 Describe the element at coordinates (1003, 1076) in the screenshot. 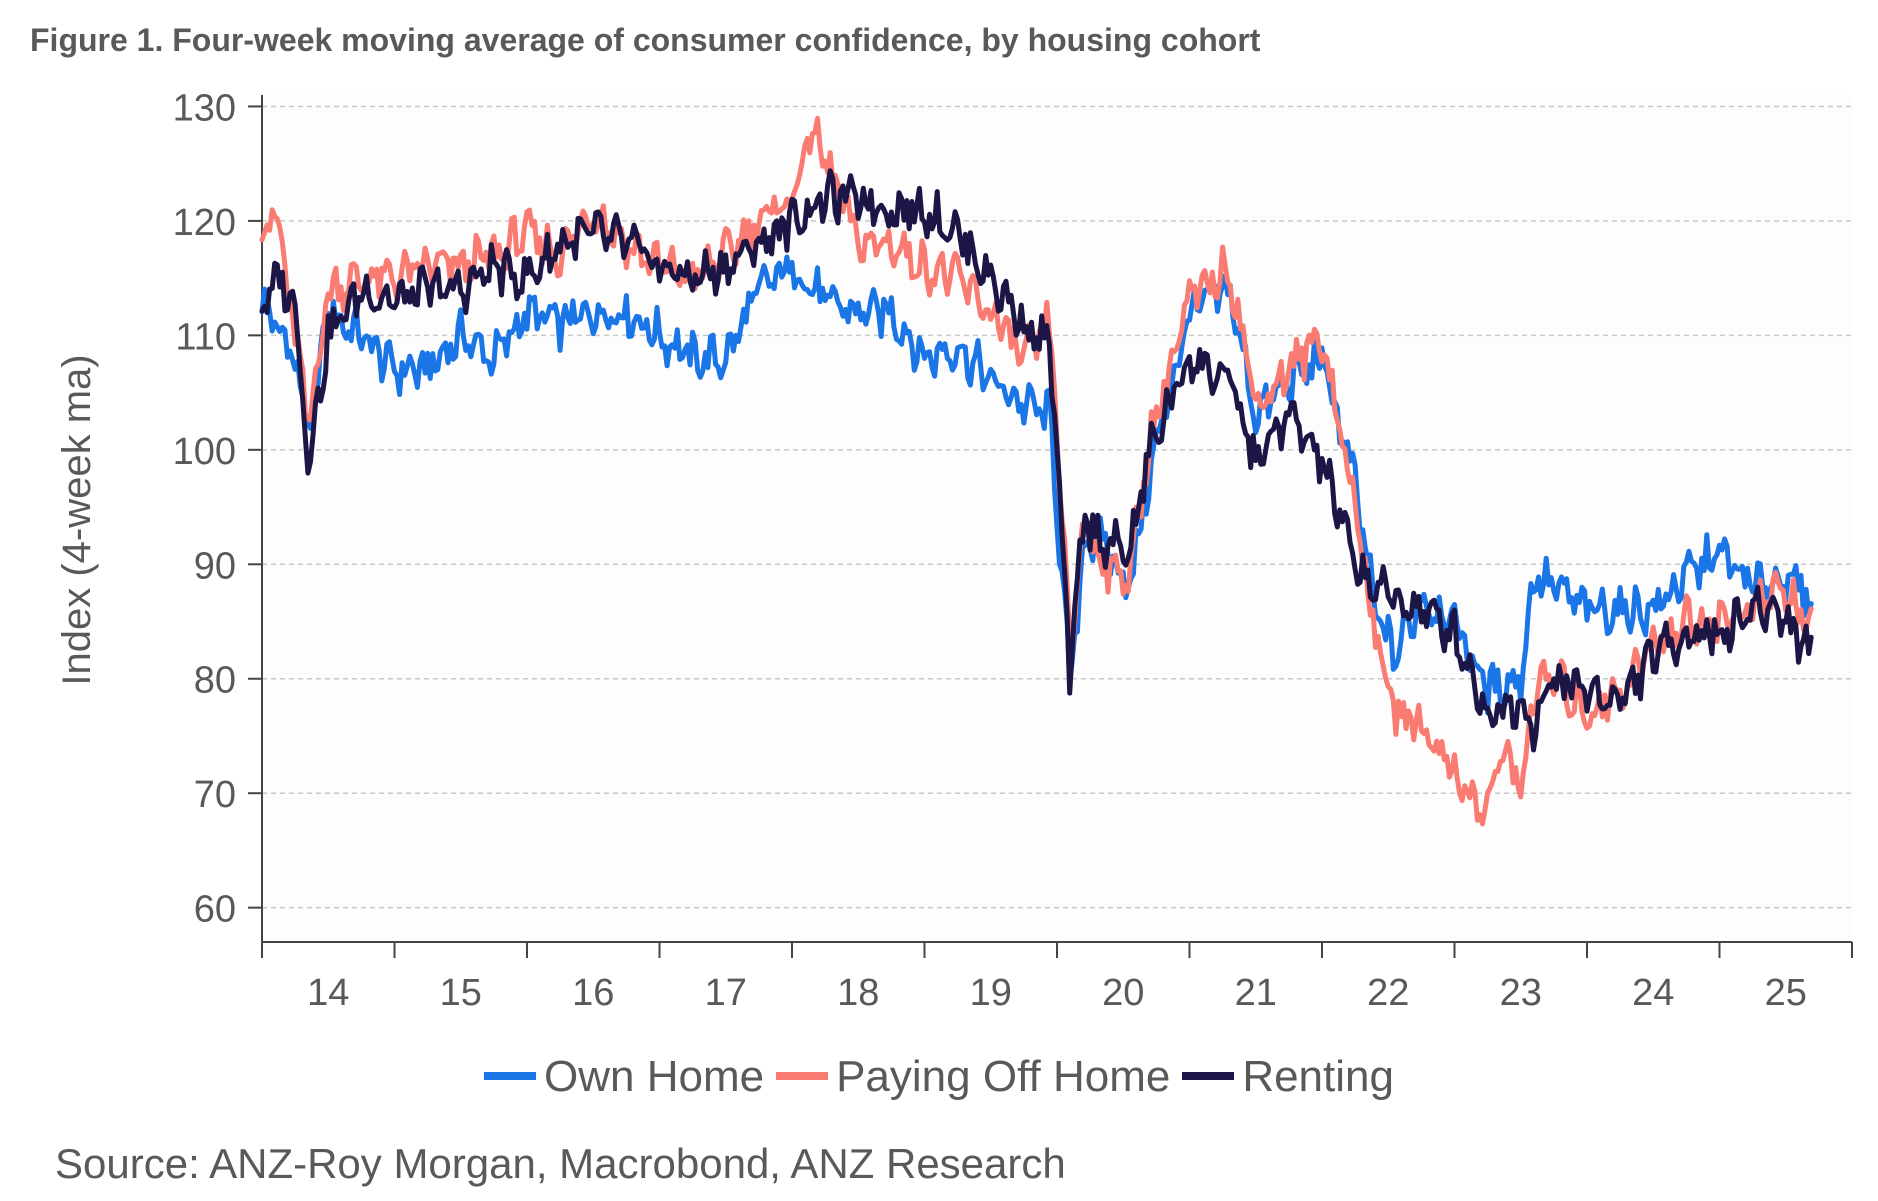

I see `legend-label: Paying Off Home` at that location.